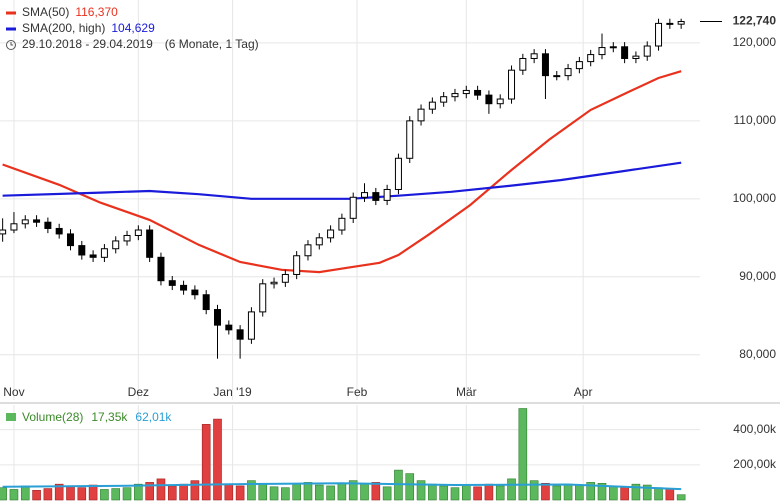 This screenshot has width=780, height=501. What do you see at coordinates (153, 417) in the screenshot?
I see `legend-value: 62,01k` at bounding box center [153, 417].